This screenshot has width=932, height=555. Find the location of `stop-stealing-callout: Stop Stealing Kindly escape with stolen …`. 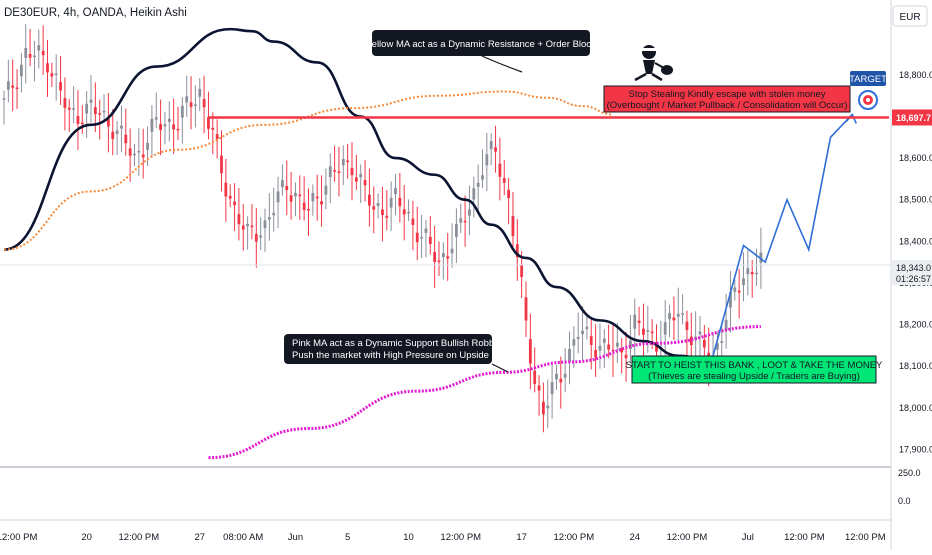

stop-stealing-callout: Stop Stealing Kindly escape with stolen … is located at coordinates (727, 99).